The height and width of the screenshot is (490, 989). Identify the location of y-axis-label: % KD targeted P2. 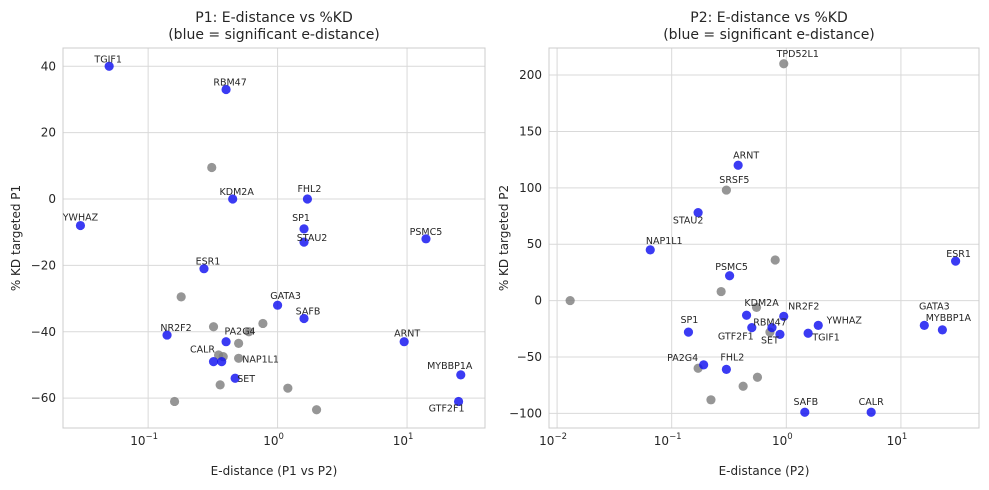
(504, 238).